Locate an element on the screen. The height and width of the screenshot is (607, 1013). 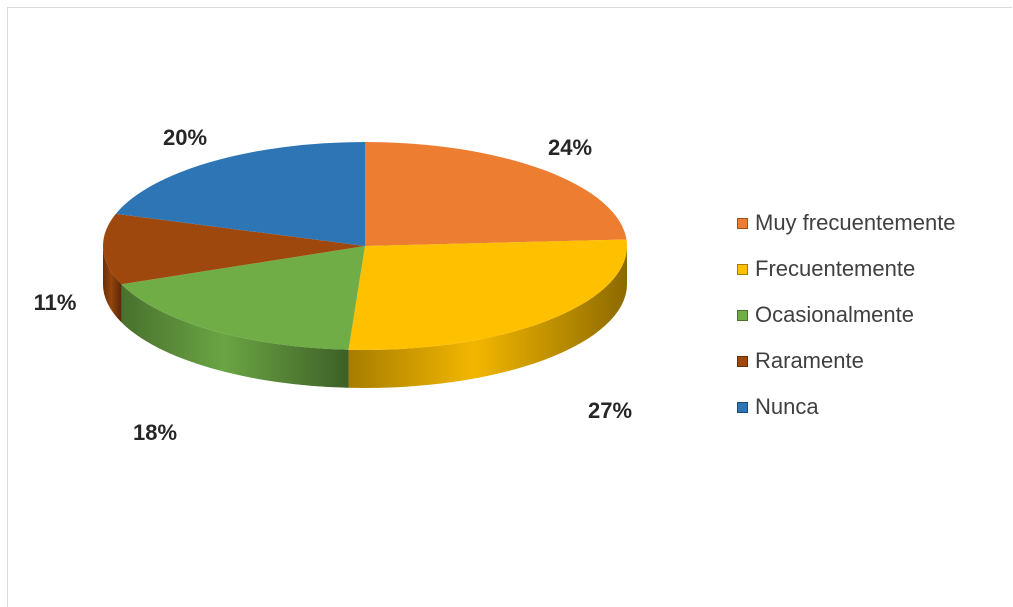
legend-label-nunca: Nunca is located at coordinates (787, 406).